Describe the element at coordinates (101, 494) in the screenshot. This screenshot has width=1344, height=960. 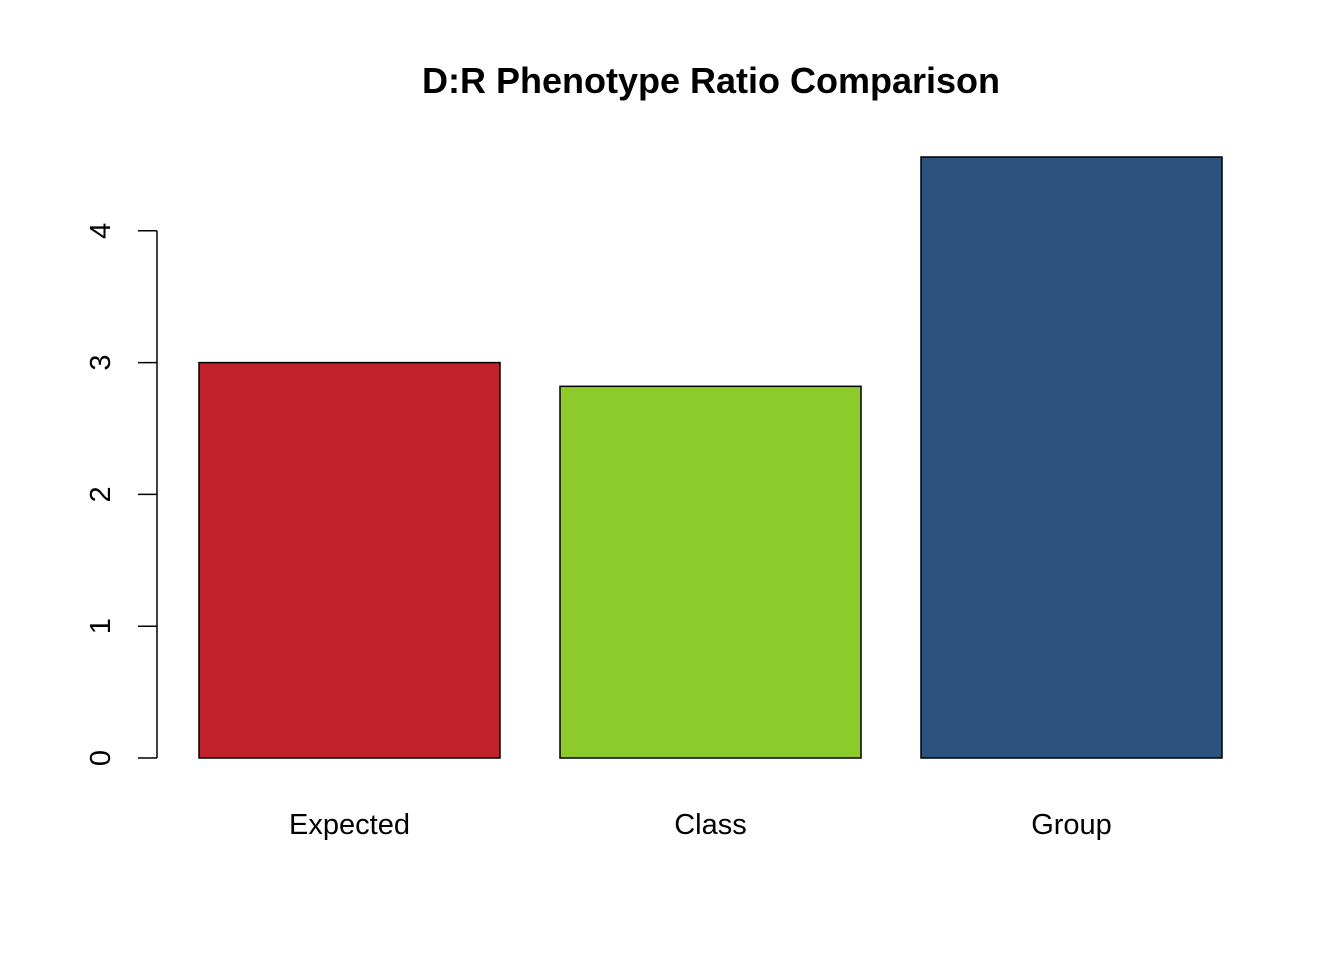
I see `y-tick-label: 2` at that location.